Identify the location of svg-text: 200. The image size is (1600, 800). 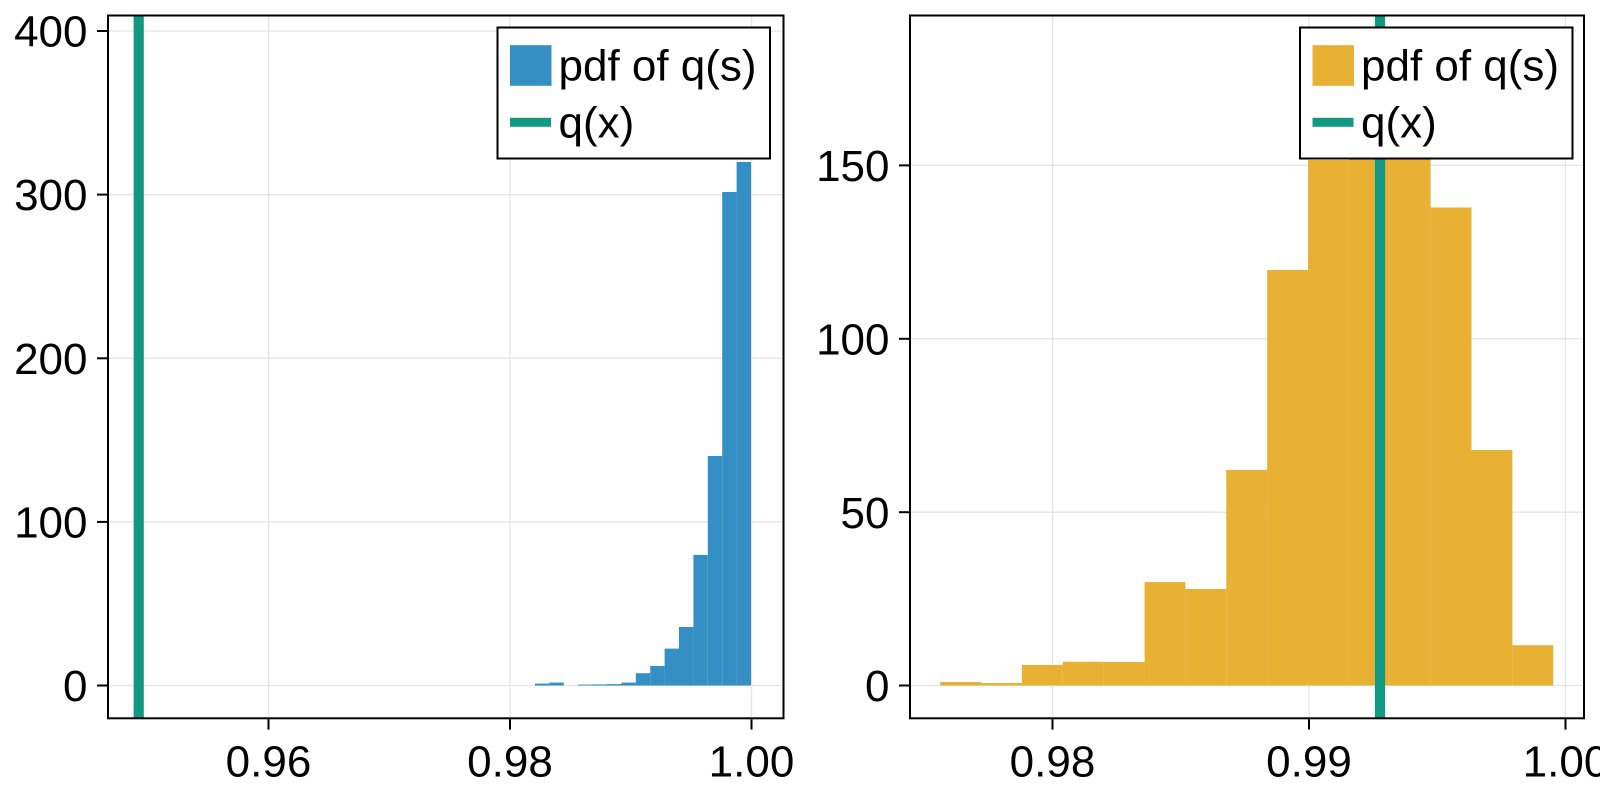
(50, 359).